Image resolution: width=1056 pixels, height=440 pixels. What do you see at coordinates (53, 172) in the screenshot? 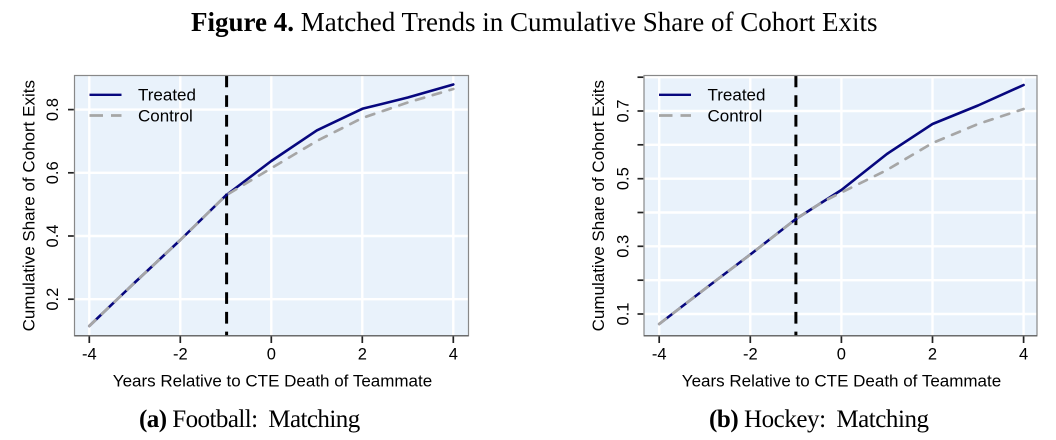
I see `svg-text: 0.6` at bounding box center [53, 172].